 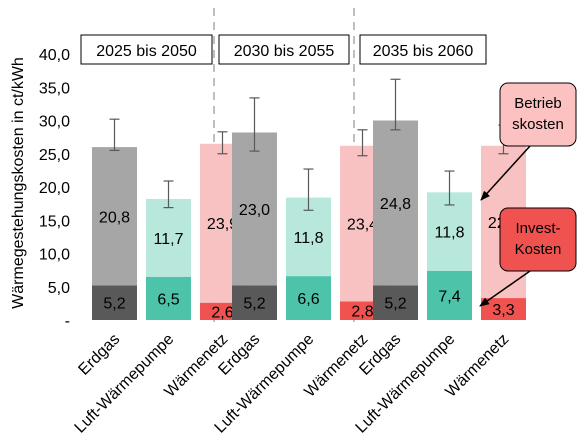 What do you see at coordinates (362, 312) in the screenshot?
I see `data-label-invest-w-rmenetz-2: 2,8` at bounding box center [362, 312].